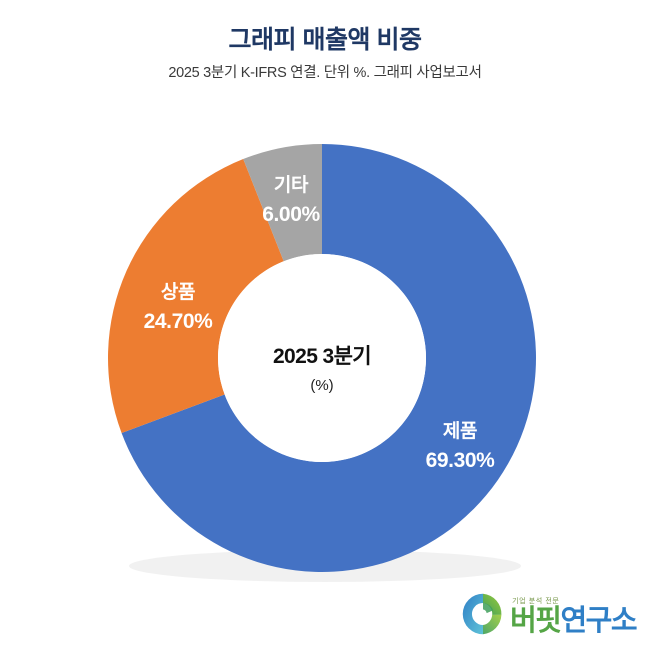  What do you see at coordinates (178, 292) in the screenshot?
I see `slice-label-goods-name: 상품` at bounding box center [178, 292].